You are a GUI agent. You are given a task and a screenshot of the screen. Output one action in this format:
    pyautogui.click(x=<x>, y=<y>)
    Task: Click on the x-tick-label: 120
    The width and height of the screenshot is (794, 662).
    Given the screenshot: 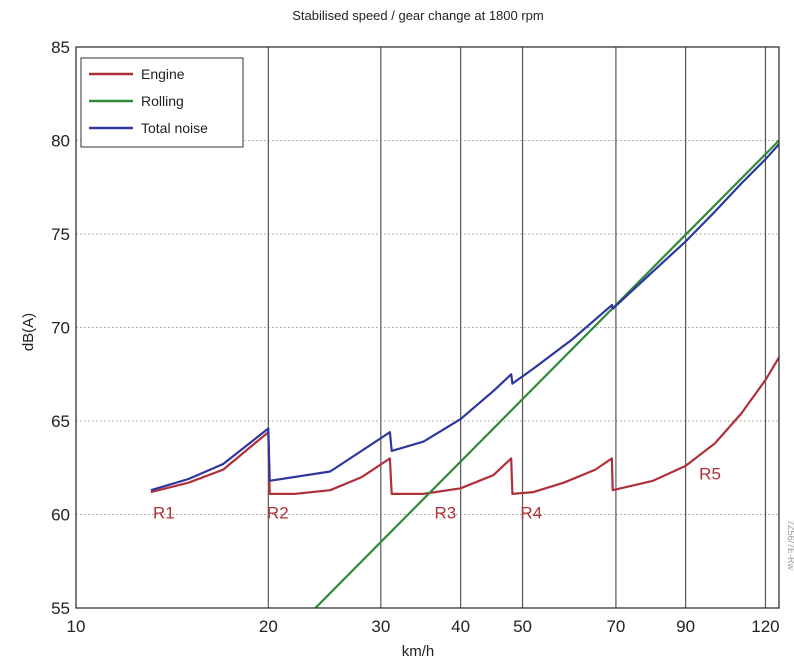 What is the action you would take?
    pyautogui.click(x=765, y=626)
    